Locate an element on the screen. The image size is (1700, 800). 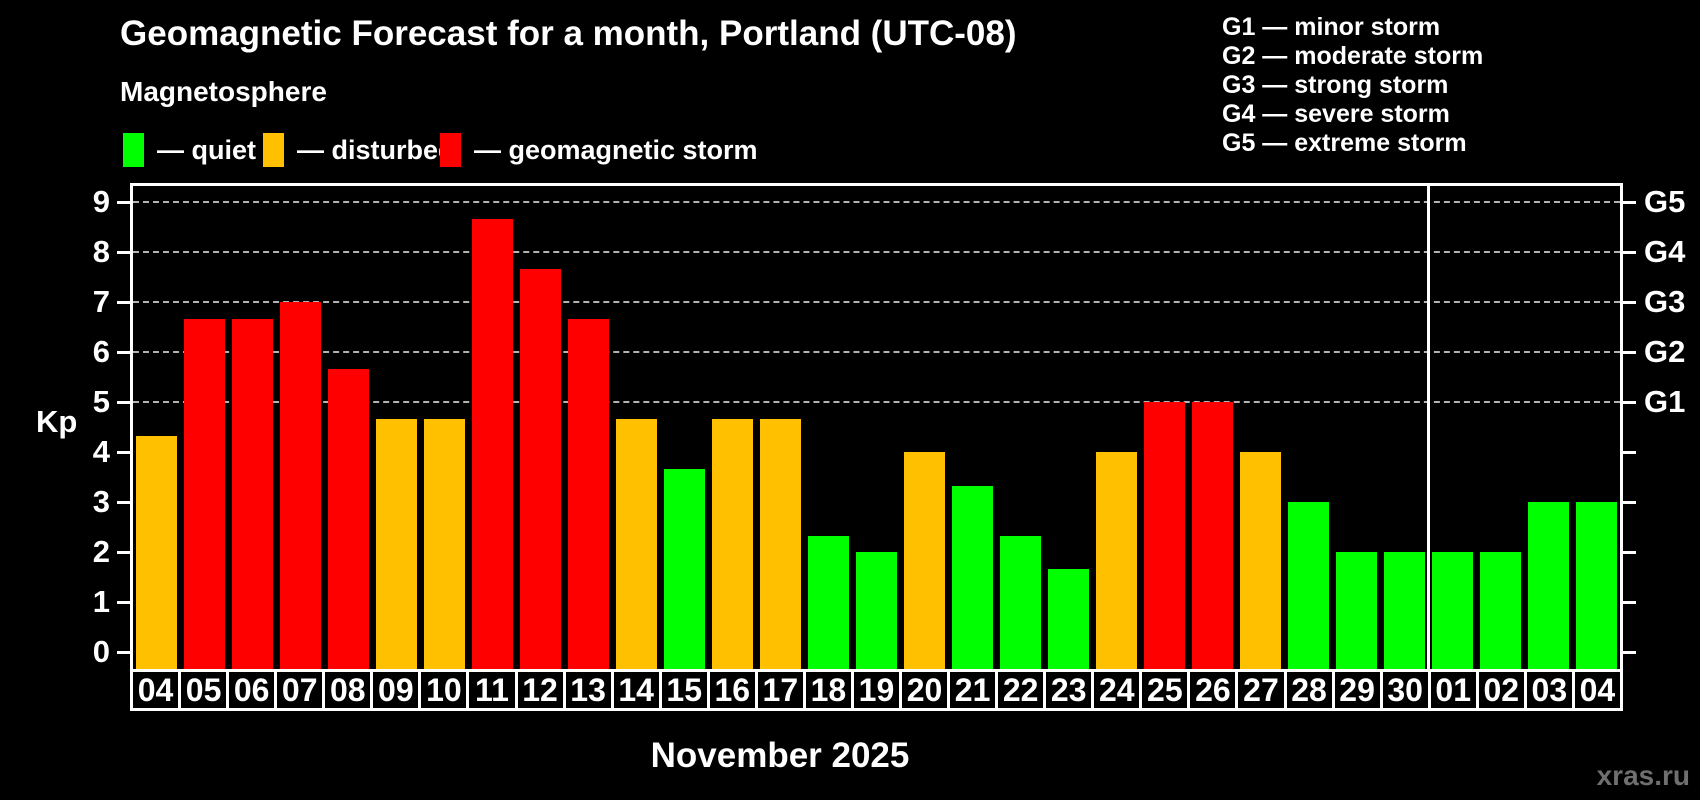
g-scale-line-3: G3 — strong storm is located at coordinates (1335, 85).